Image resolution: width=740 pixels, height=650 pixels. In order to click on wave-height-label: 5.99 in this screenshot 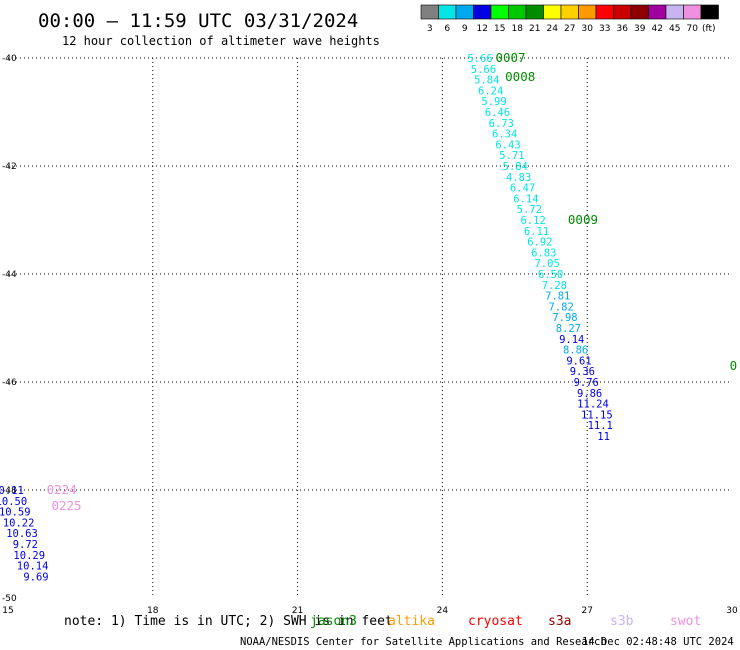, I will do `click(493, 102)`.